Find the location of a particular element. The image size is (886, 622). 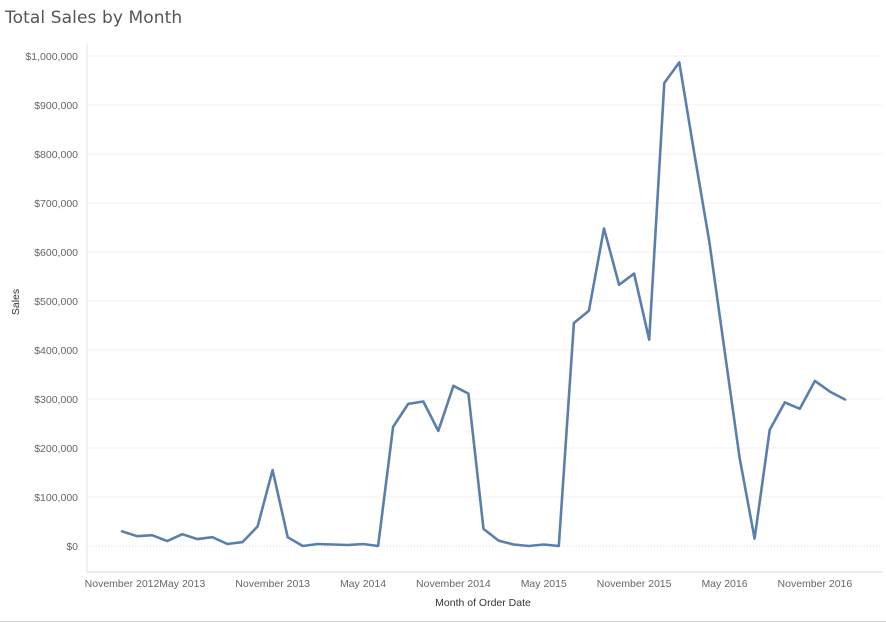

y-tick-label: $600,000 is located at coordinates (56, 253).